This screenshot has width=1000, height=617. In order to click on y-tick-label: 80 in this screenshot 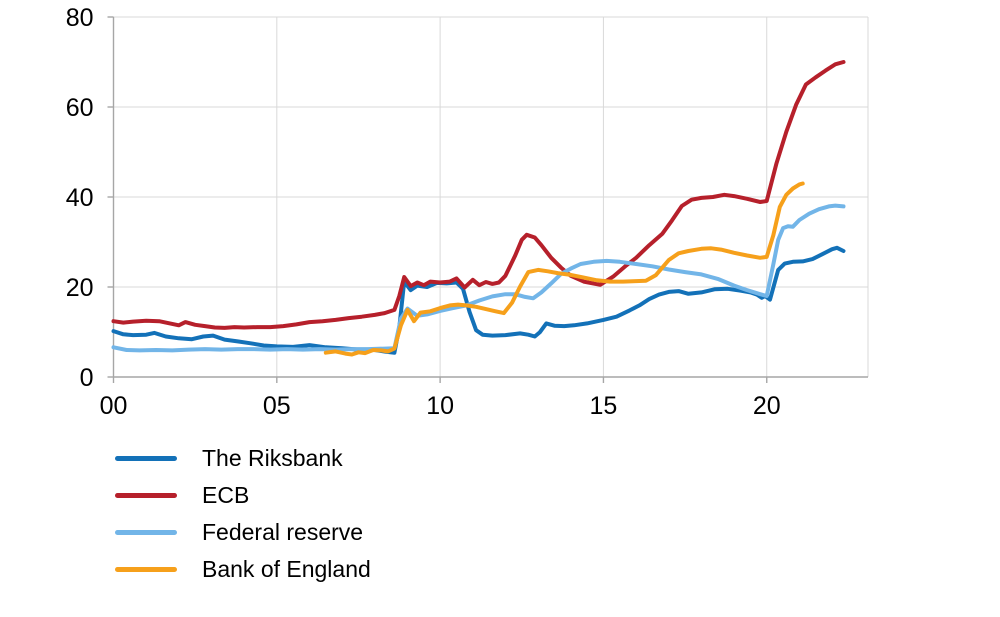, I will do `click(80, 18)`.